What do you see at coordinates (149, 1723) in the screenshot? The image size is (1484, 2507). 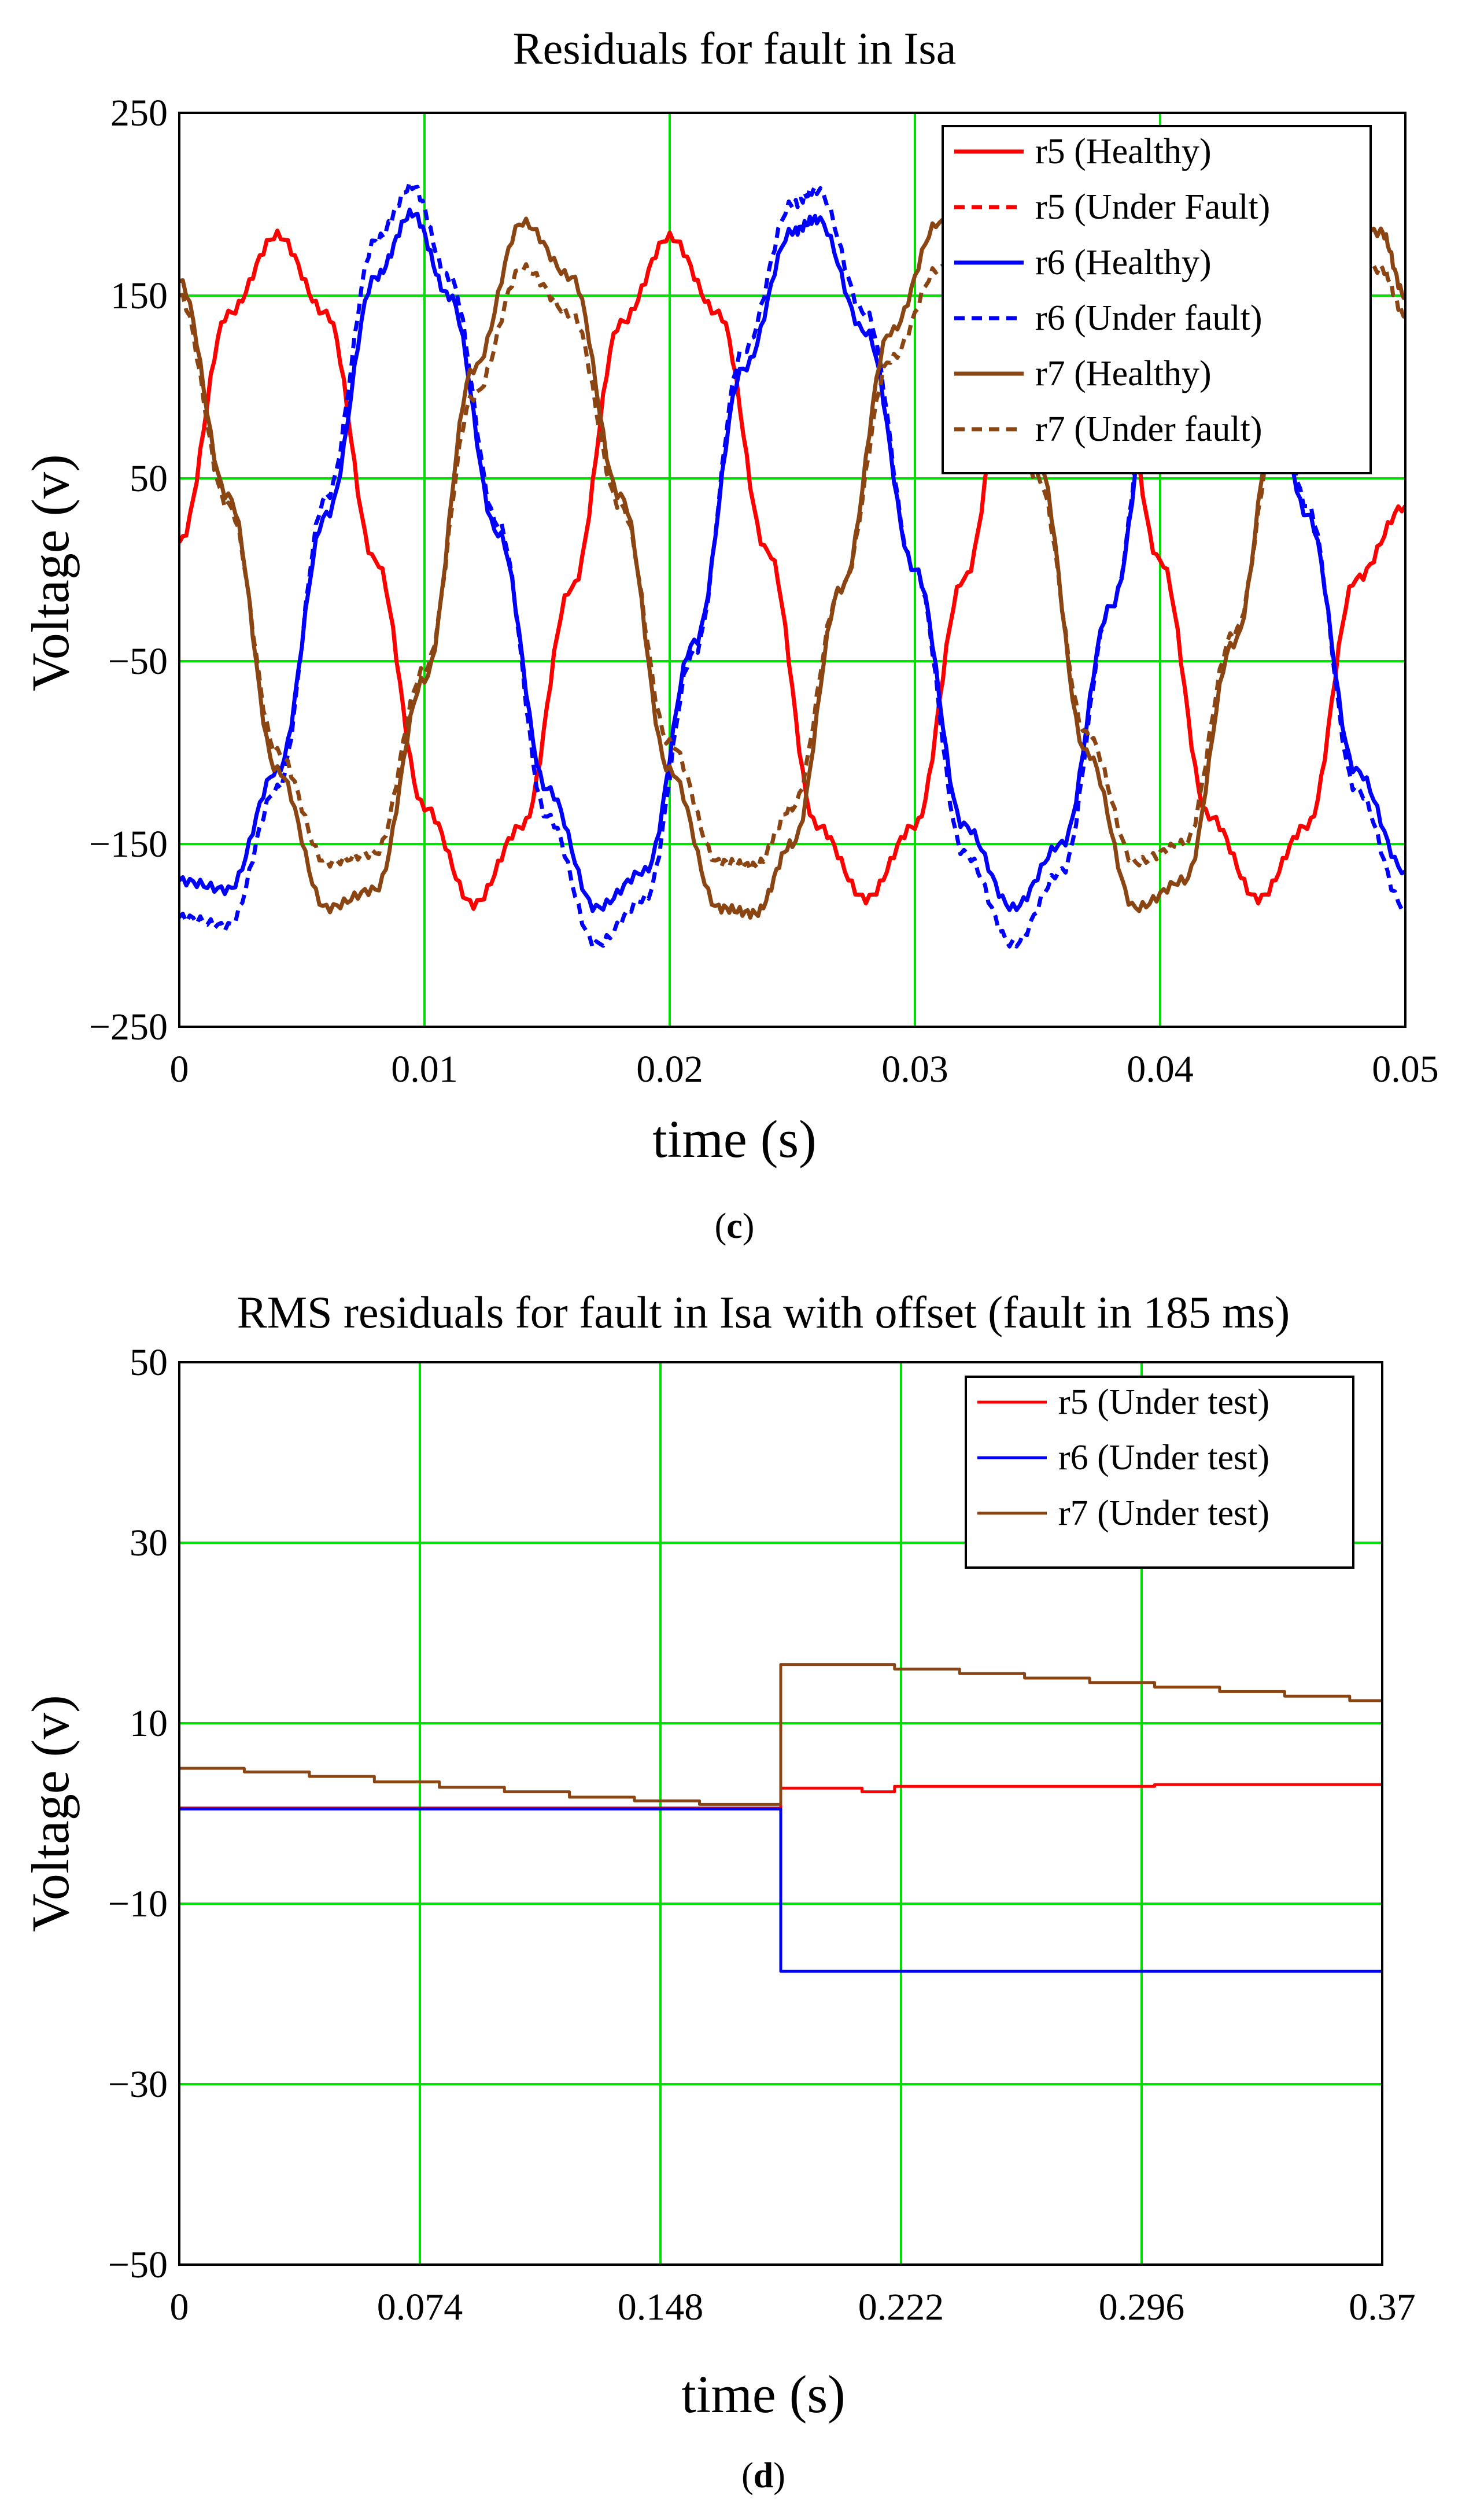 I see `y-tick-label: 10` at bounding box center [149, 1723].